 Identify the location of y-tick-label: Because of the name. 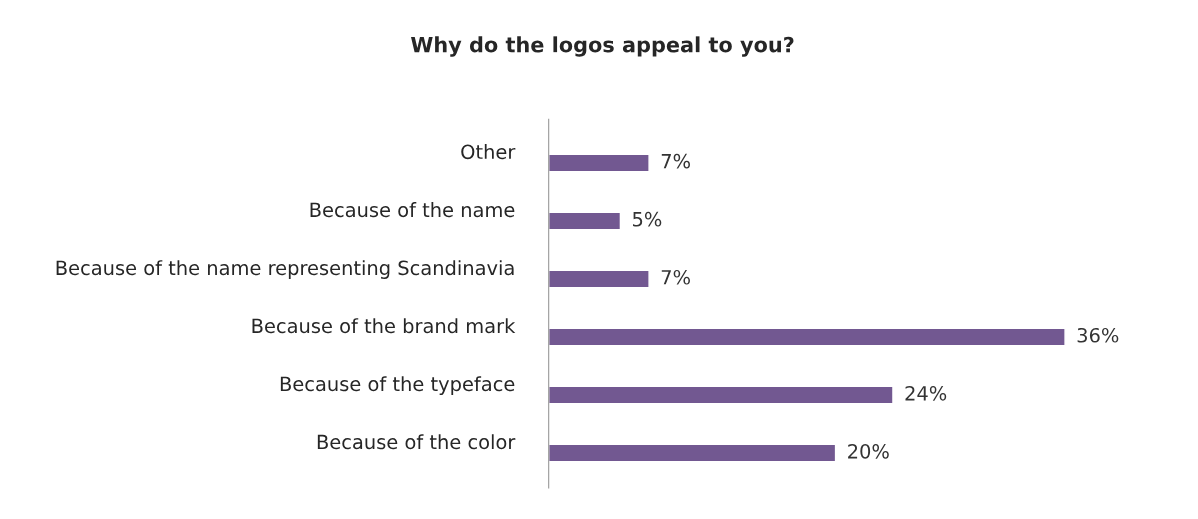
(412, 210).